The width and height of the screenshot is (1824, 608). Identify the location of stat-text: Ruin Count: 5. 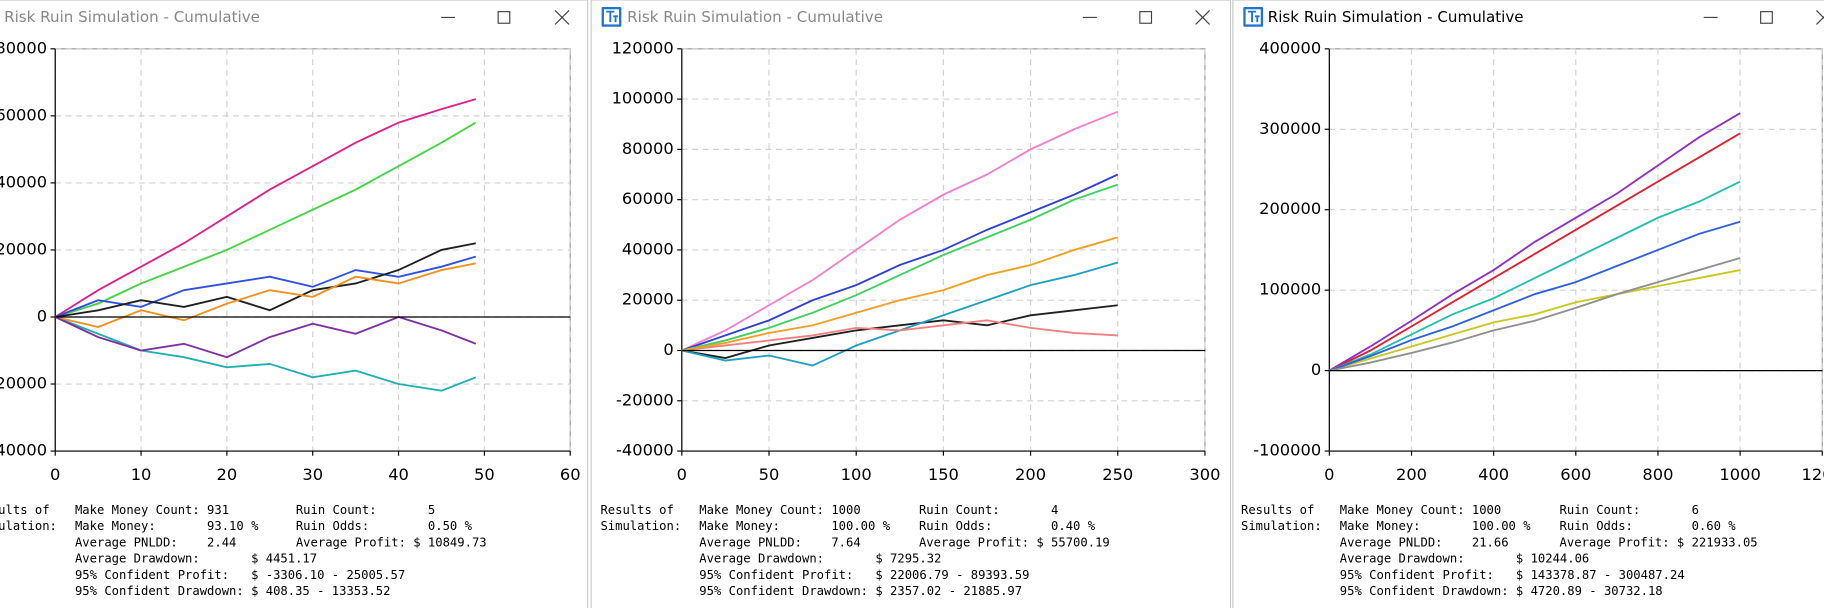
(365, 510).